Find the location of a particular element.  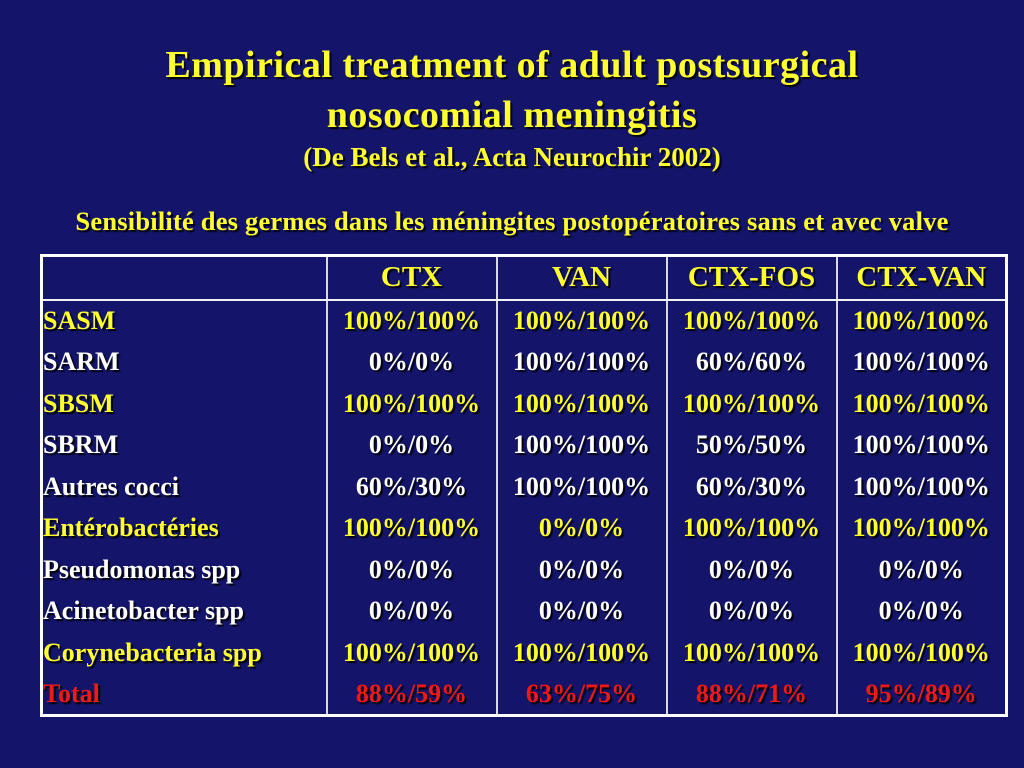

table-row: Total 88%/59% 63%/75% 88%/71% 95%/89% is located at coordinates (524, 694).